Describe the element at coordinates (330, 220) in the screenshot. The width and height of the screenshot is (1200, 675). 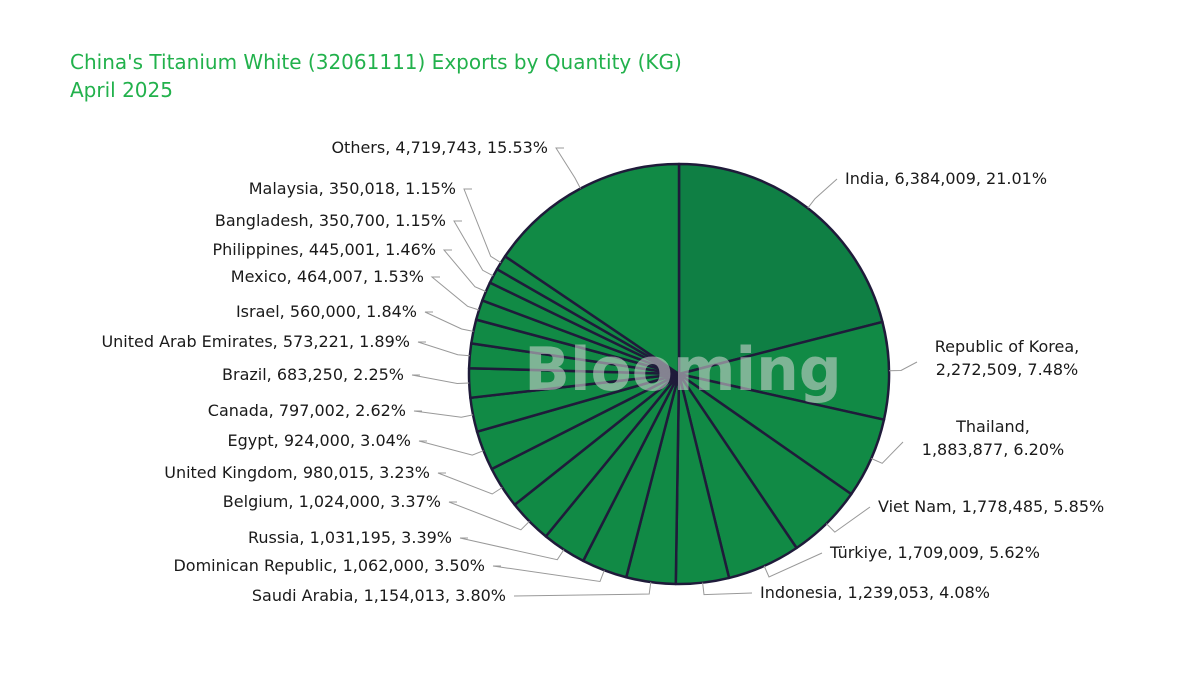
I see `slice-label-bangladesh: Bangladesh, 350,700, 1.15%` at that location.